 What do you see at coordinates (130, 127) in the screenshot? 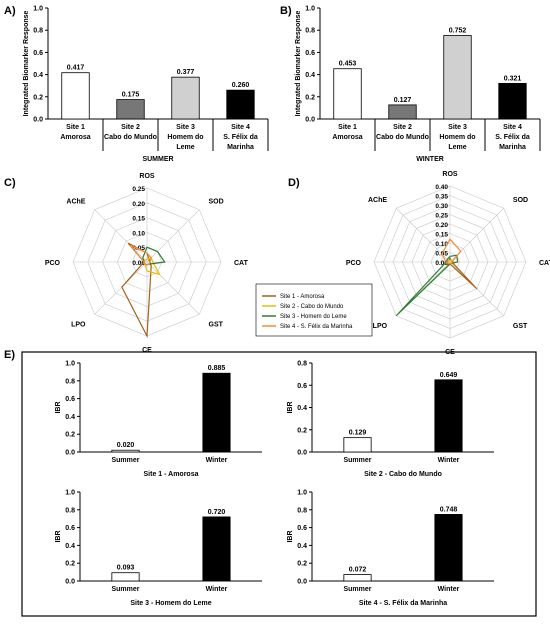
I see `category-label: Site 2` at bounding box center [130, 127].